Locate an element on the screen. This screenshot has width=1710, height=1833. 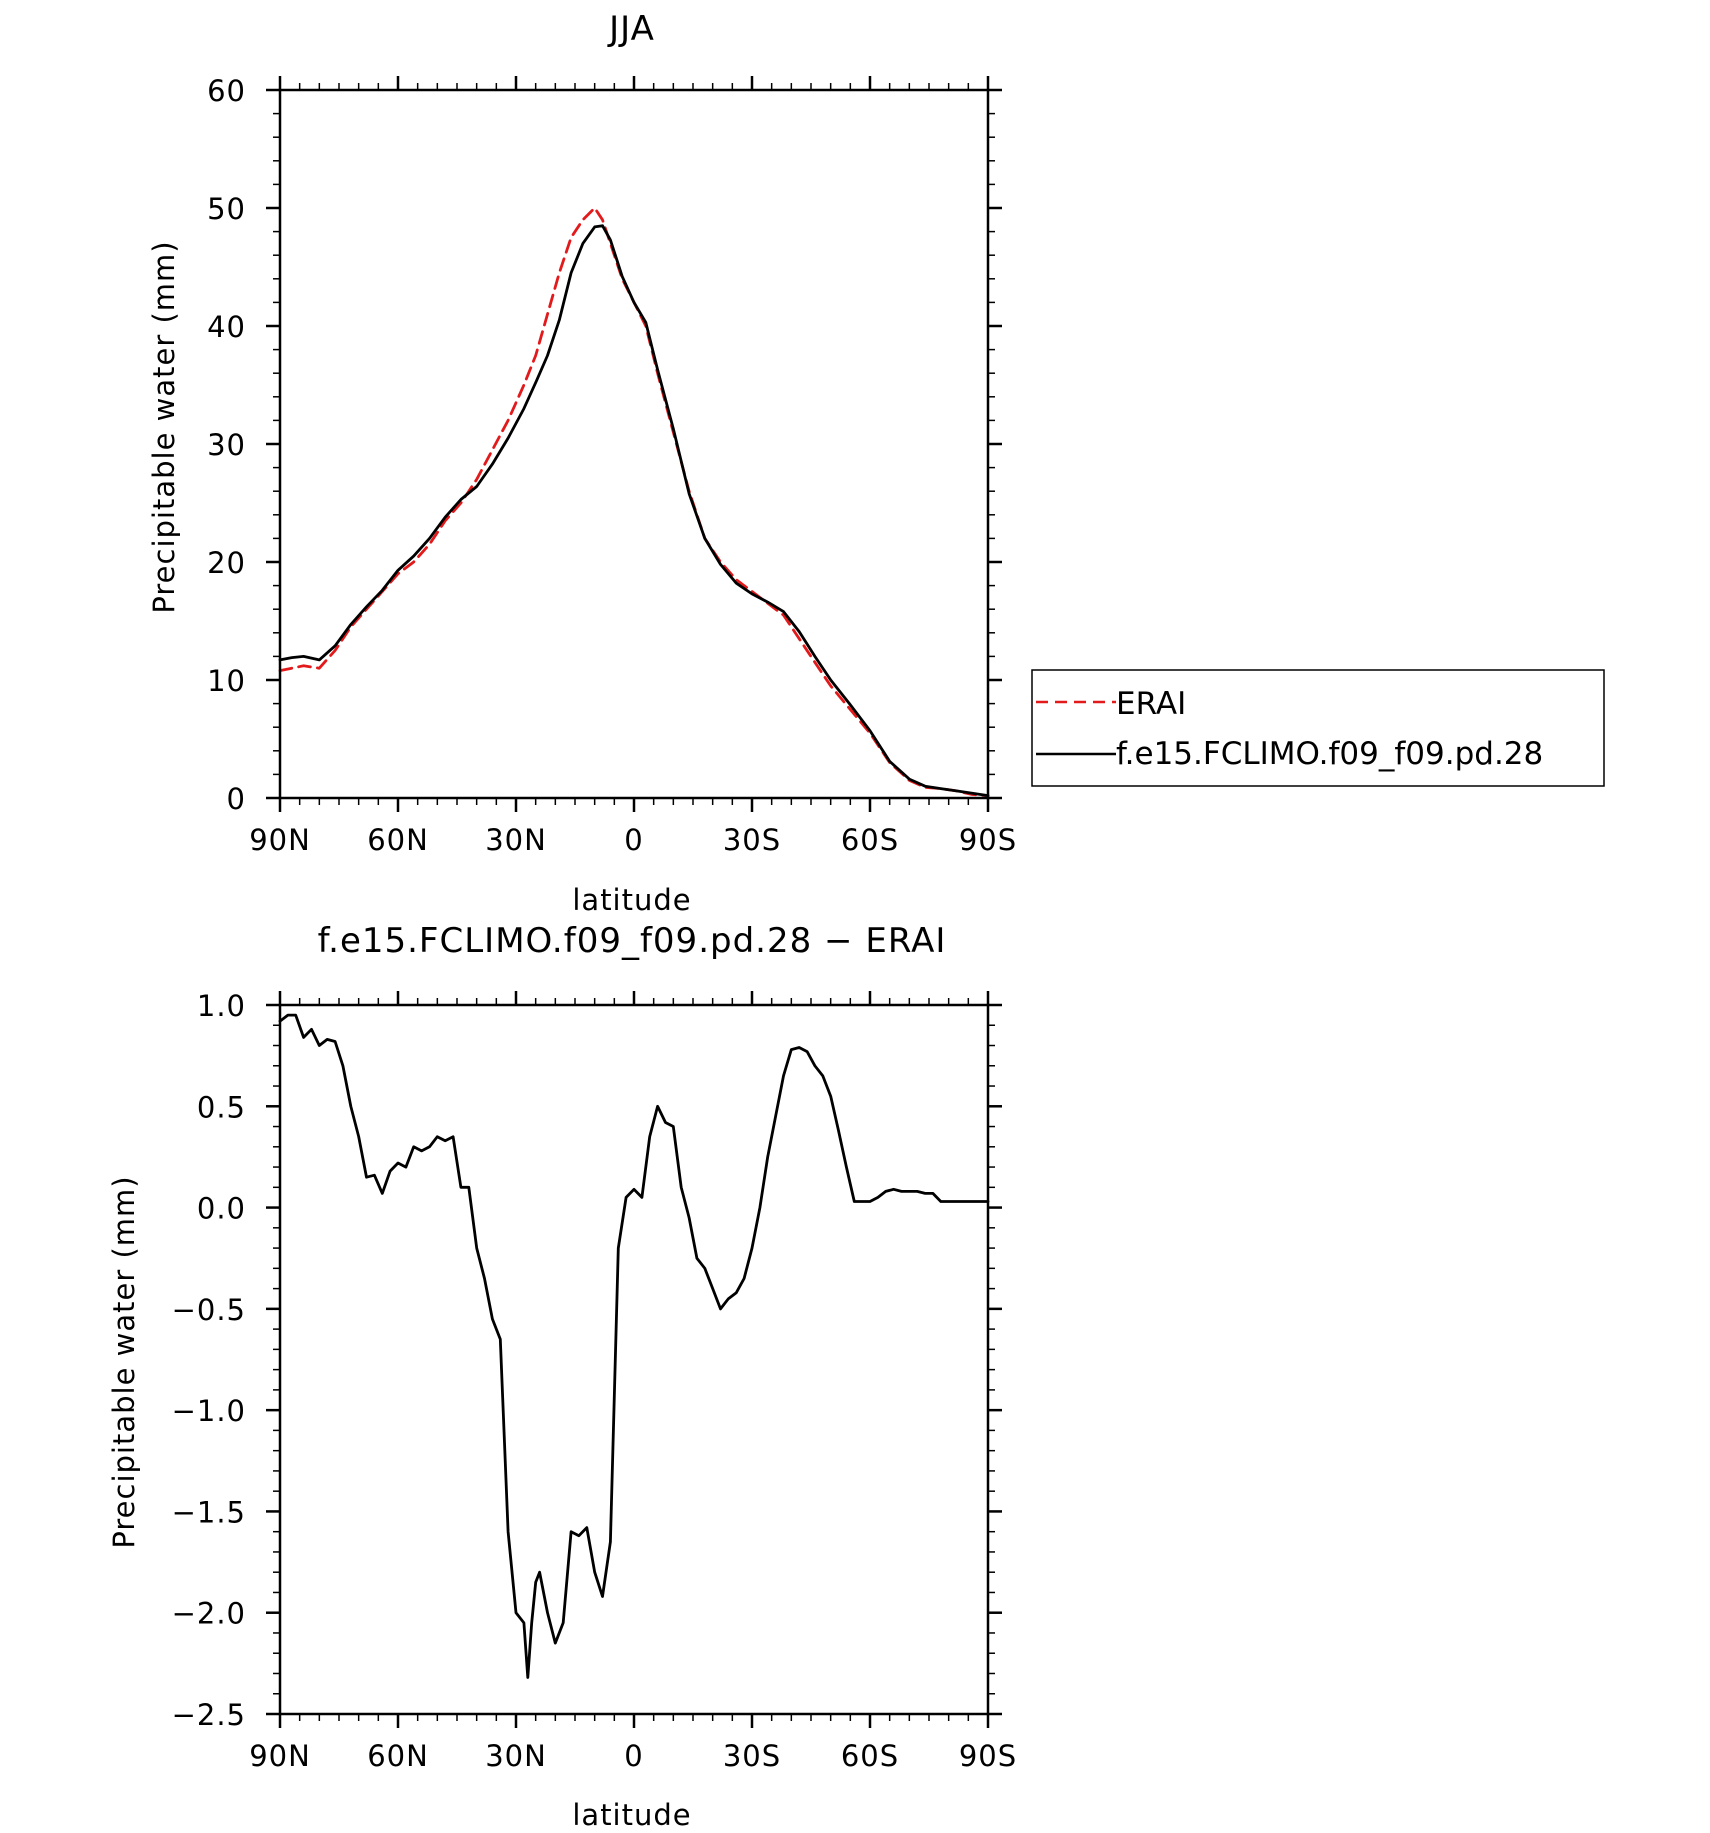
top-x-tick-label: 90S is located at coordinates (988, 840).